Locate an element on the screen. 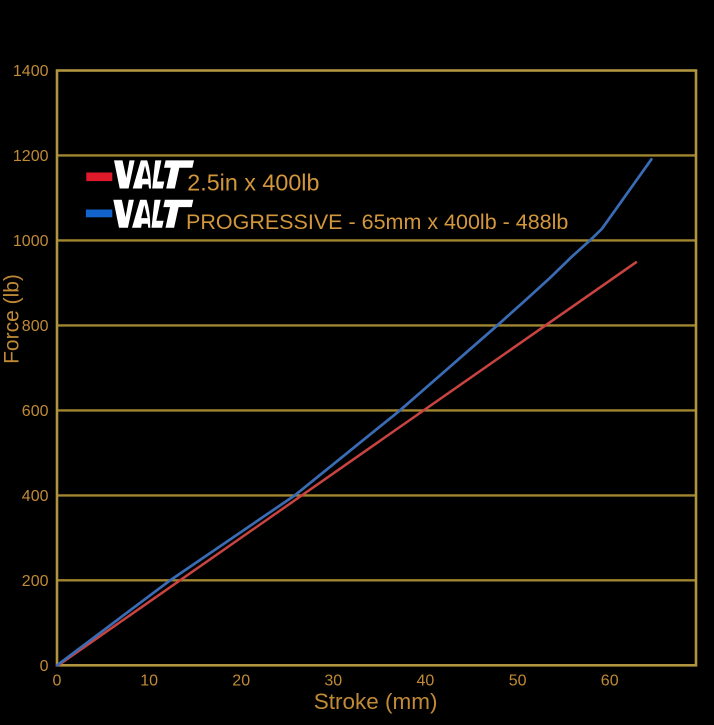 Image resolution: width=714 pixels, height=725 pixels. svg-text: 1000 is located at coordinates (31, 241).